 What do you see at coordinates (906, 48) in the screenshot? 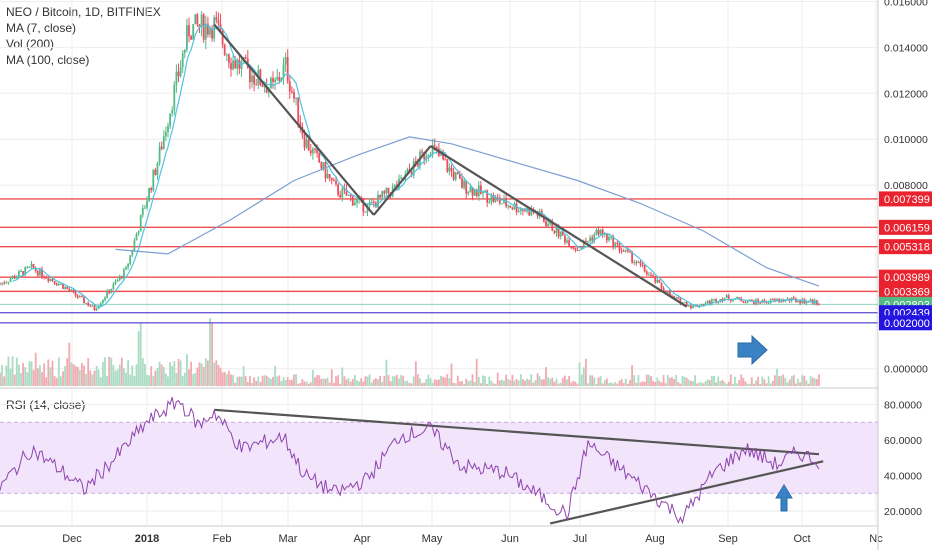
I see `price-tick-label: 0.014000` at bounding box center [906, 48].